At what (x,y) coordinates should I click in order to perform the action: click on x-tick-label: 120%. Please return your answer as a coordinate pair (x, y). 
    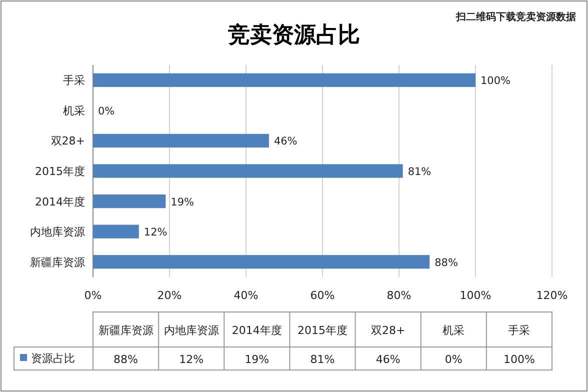
    Looking at the image, I should click on (552, 295).